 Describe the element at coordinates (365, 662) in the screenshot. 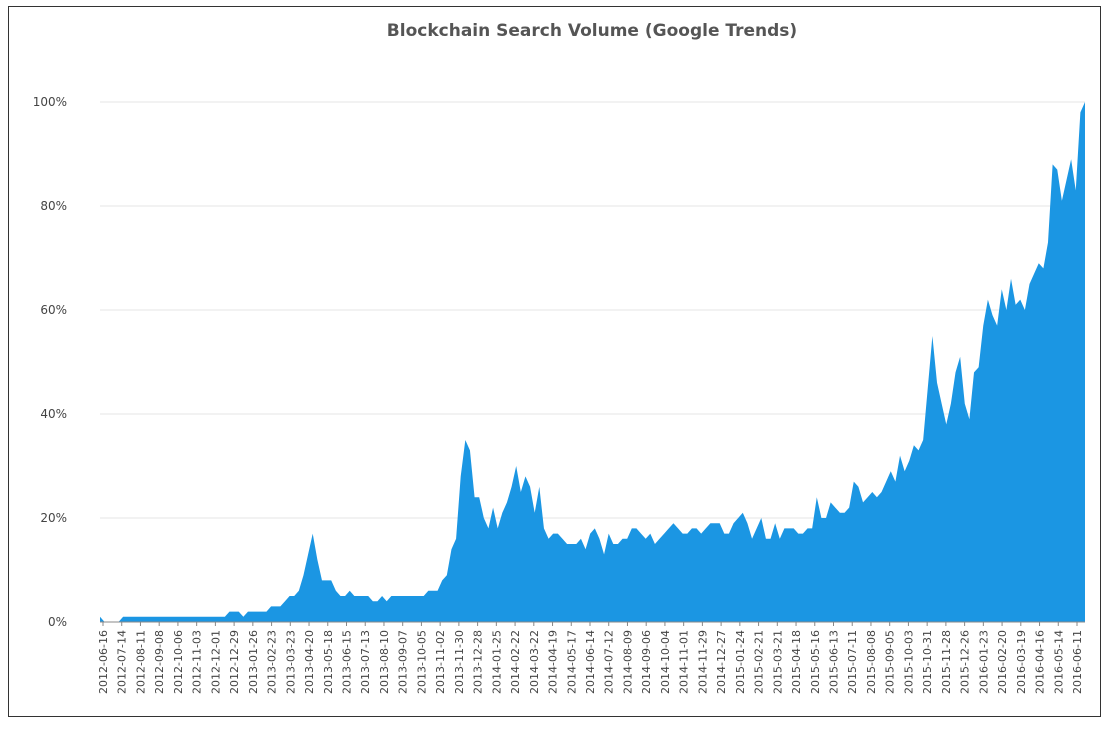

I see `x-tick-label: 2013-07-13` at that location.